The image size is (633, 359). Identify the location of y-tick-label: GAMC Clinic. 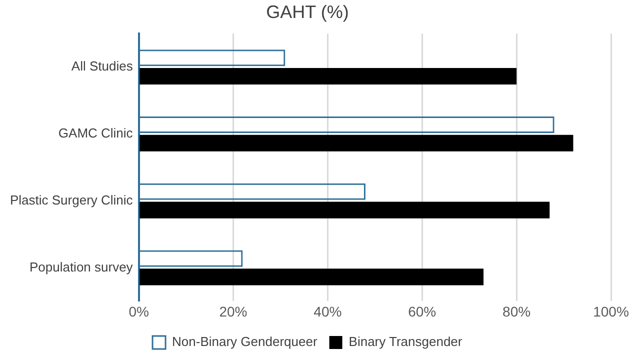
(96, 133).